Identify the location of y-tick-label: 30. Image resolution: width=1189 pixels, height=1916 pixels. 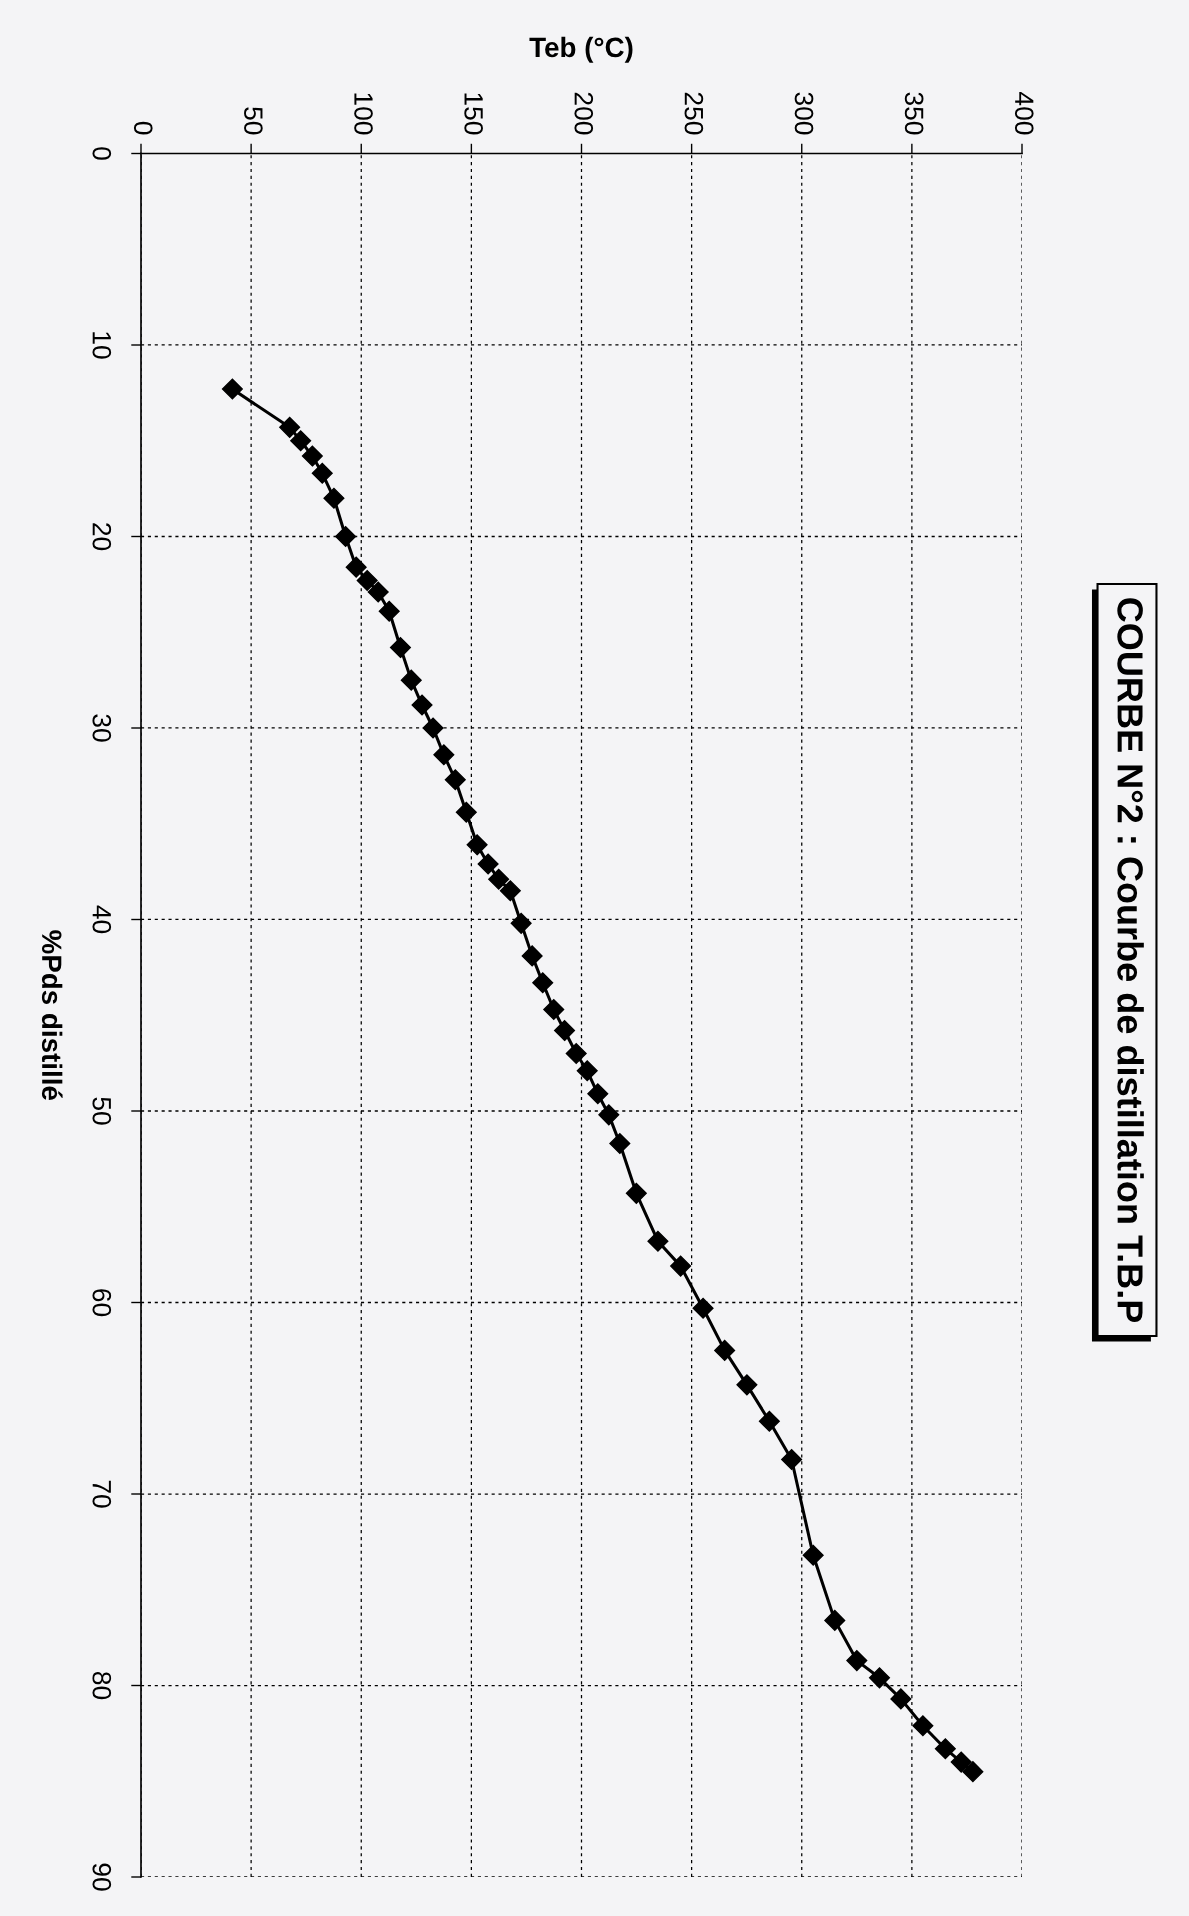
(102, 728).